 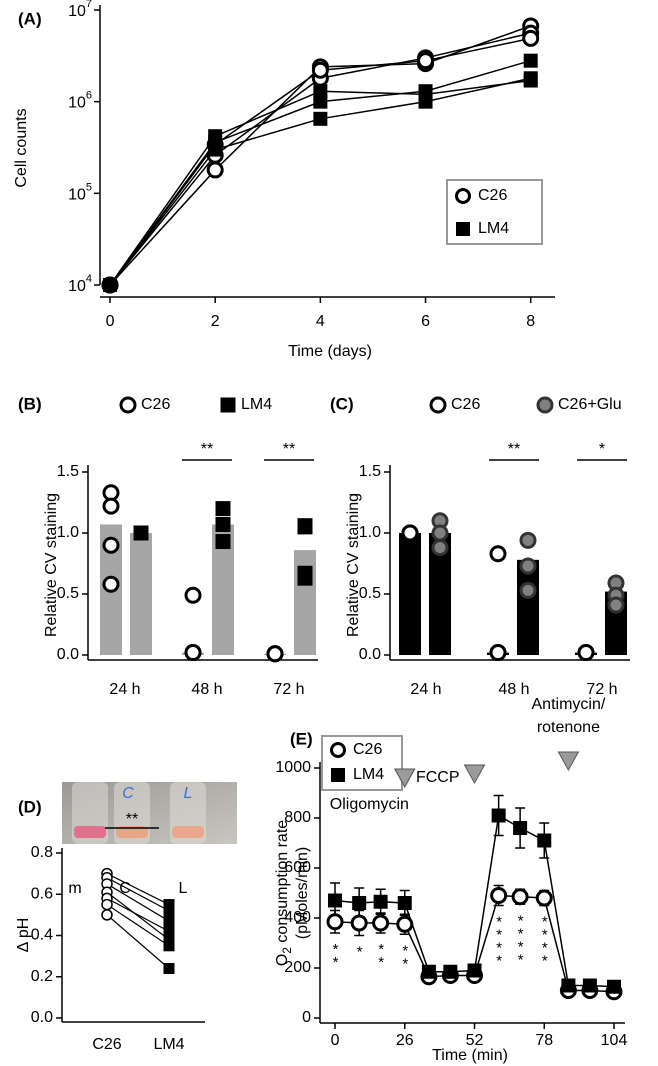 What do you see at coordinates (425, 321) in the screenshot?
I see `x-tick-label: 6` at bounding box center [425, 321].